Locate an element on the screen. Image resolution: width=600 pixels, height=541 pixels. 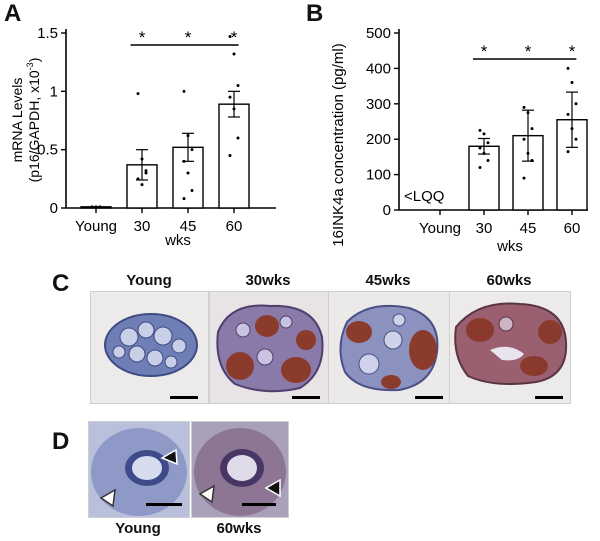
panel-letter-b: B is located at coordinates (315, 13).